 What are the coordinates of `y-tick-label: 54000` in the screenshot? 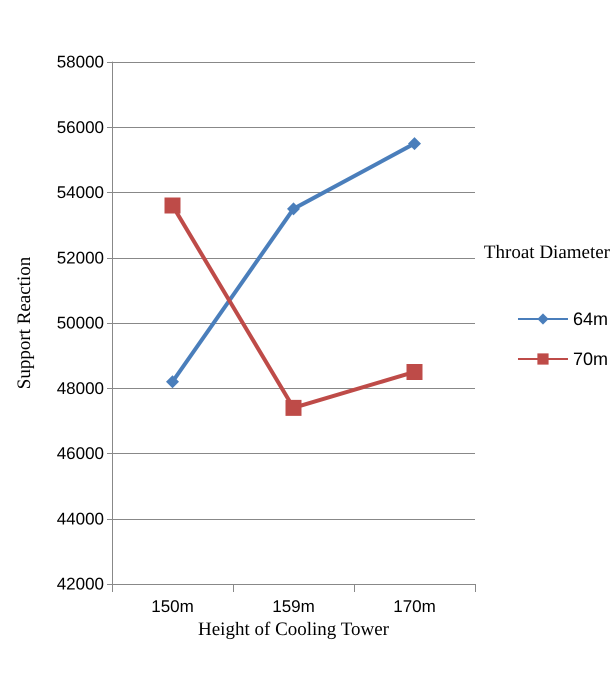 It's located at (80, 192).